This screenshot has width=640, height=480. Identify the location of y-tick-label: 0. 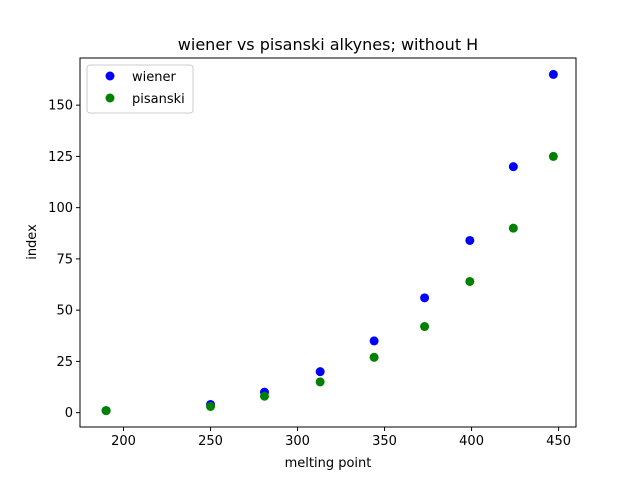
(69, 413).